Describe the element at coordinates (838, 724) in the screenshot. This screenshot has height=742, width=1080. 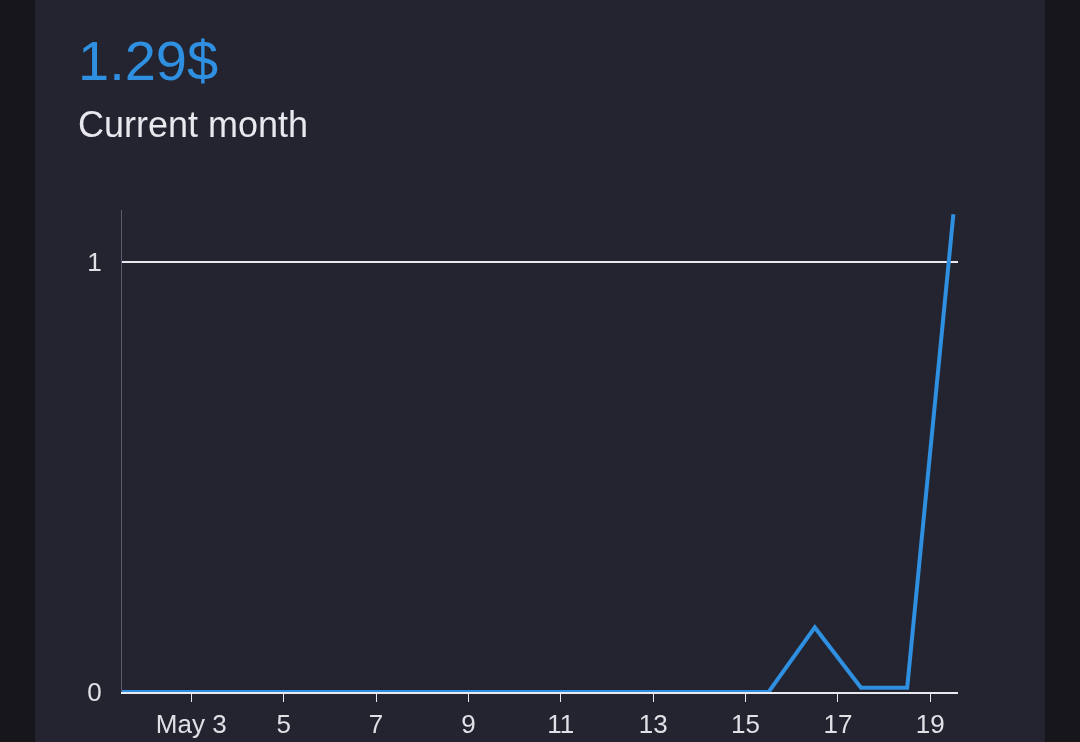
I see `x-tick-label: 17` at that location.